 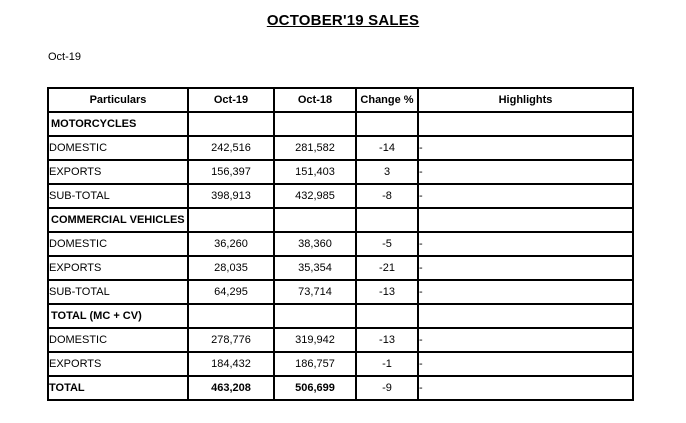 What do you see at coordinates (387, 148) in the screenshot?
I see `change-value: -14` at bounding box center [387, 148].